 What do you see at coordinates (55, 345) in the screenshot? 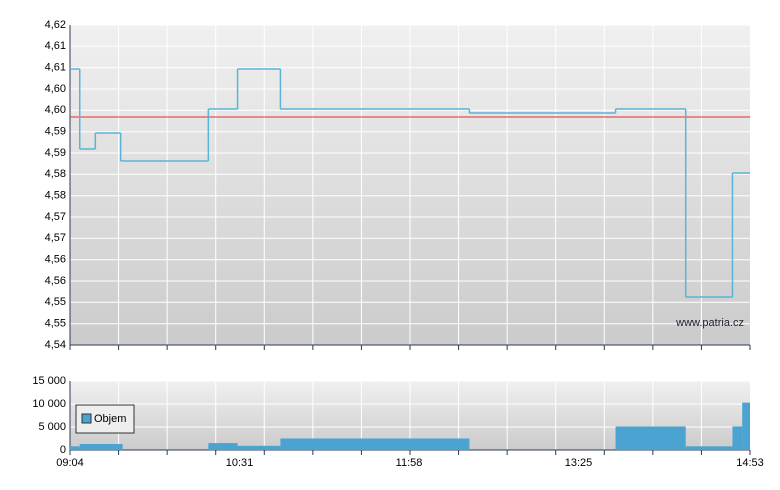
I see `y-tick-label: 4,54` at bounding box center [55, 345].